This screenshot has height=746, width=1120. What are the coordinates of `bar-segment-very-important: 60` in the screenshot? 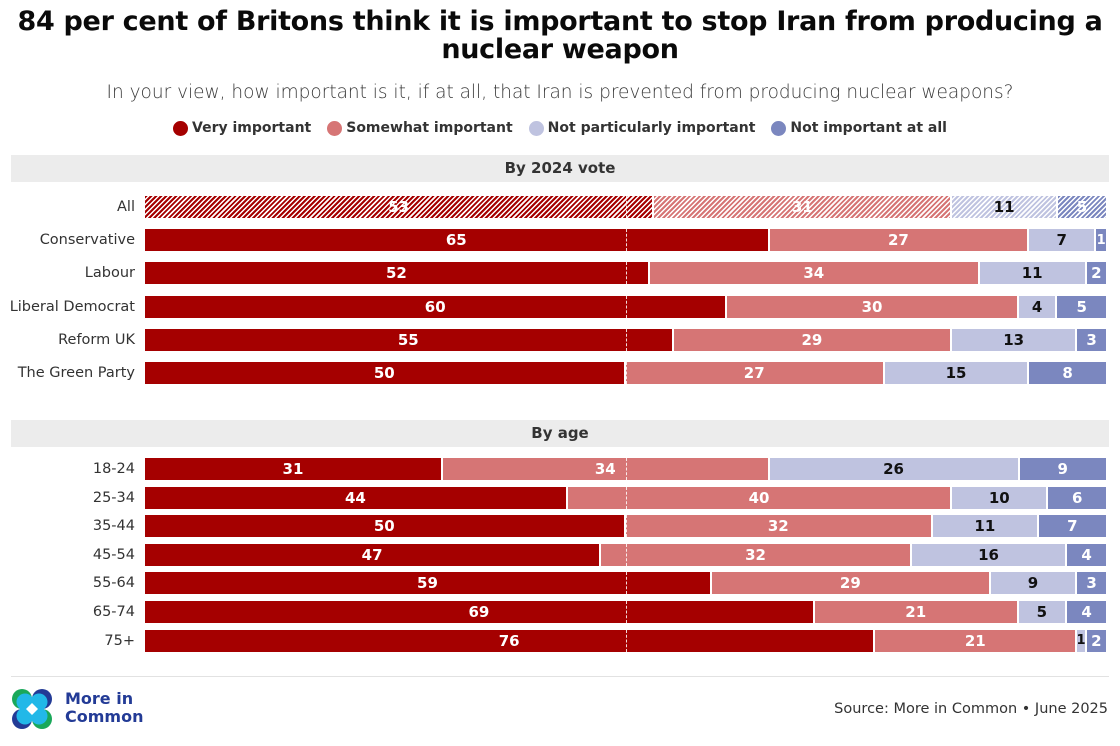 It's located at (436, 306).